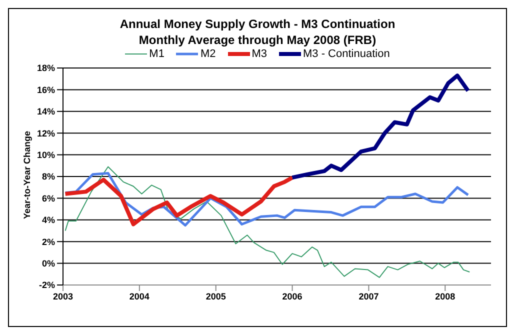  Describe the element at coordinates (27, 176) in the screenshot. I see `y-axis-title: Year-to-Year Change` at that location.